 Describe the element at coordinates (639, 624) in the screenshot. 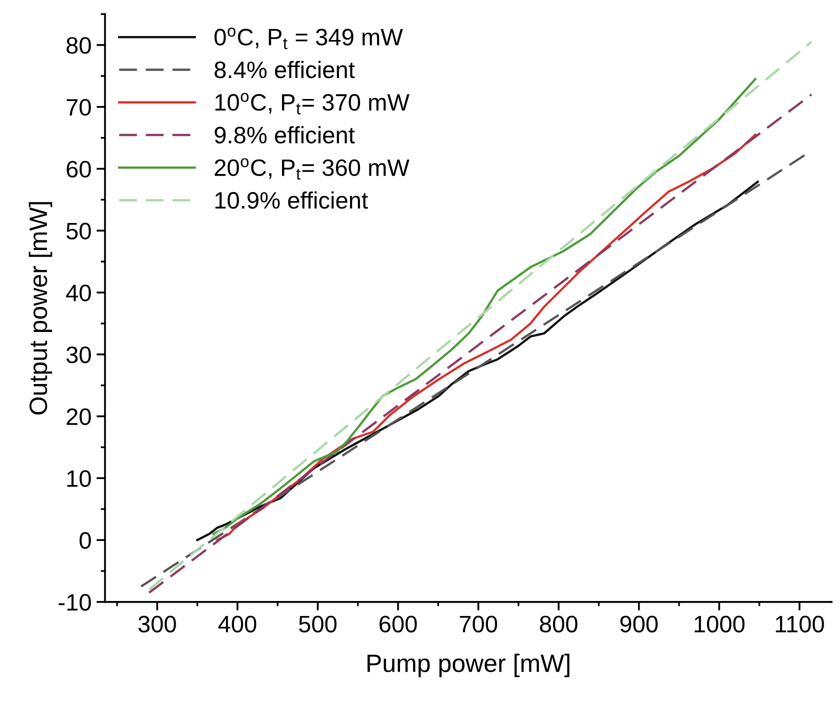

I see `x-tick-label: 900` at that location.